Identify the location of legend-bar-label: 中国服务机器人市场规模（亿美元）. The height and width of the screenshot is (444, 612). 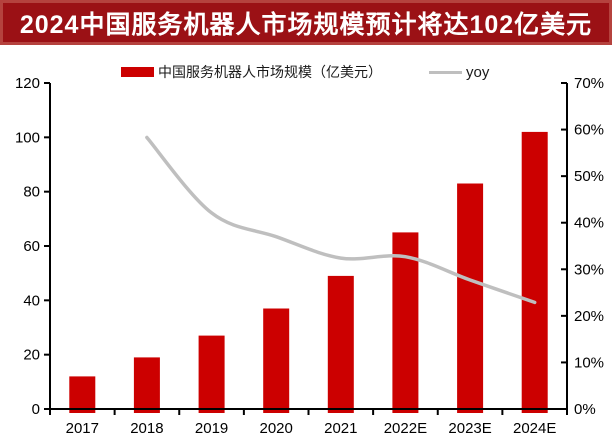
(270, 72).